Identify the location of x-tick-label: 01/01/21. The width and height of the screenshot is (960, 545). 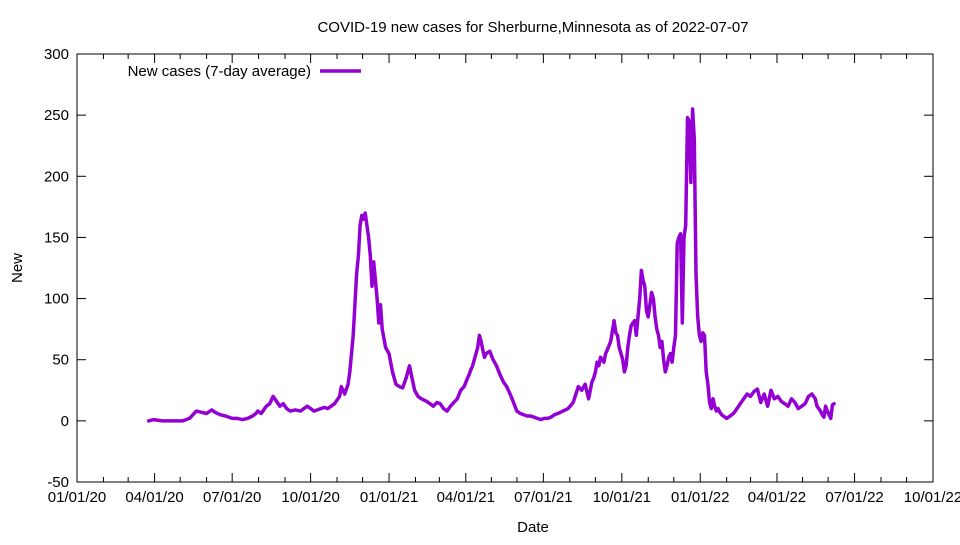
(389, 497).